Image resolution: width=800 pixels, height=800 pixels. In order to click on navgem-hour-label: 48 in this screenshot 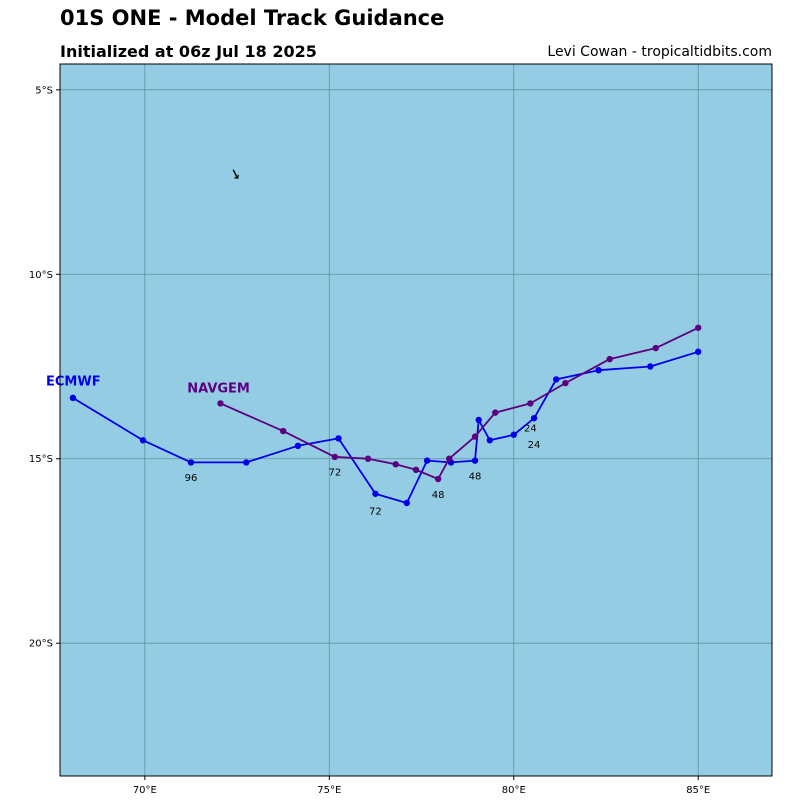, I will do `click(438, 495)`.